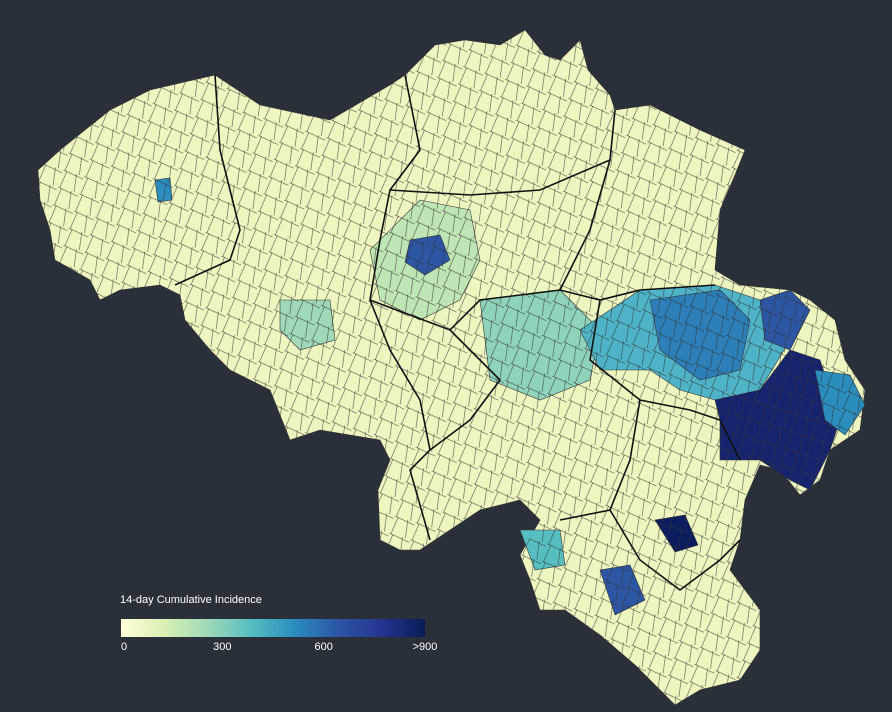  I want to click on legend-tick-label: >900, so click(425, 647).